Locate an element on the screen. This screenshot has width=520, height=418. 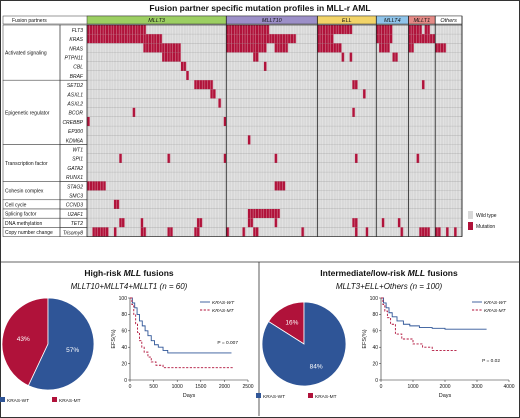
pie-slice-kras-wt is located at coordinates (304, 344).